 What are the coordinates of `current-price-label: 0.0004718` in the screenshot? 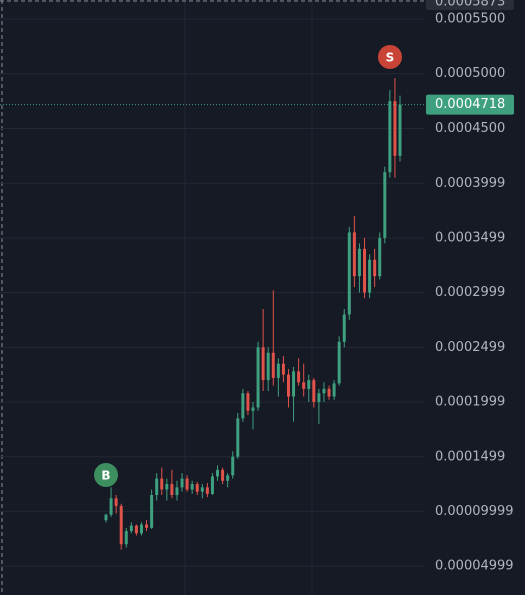 It's located at (470, 104).